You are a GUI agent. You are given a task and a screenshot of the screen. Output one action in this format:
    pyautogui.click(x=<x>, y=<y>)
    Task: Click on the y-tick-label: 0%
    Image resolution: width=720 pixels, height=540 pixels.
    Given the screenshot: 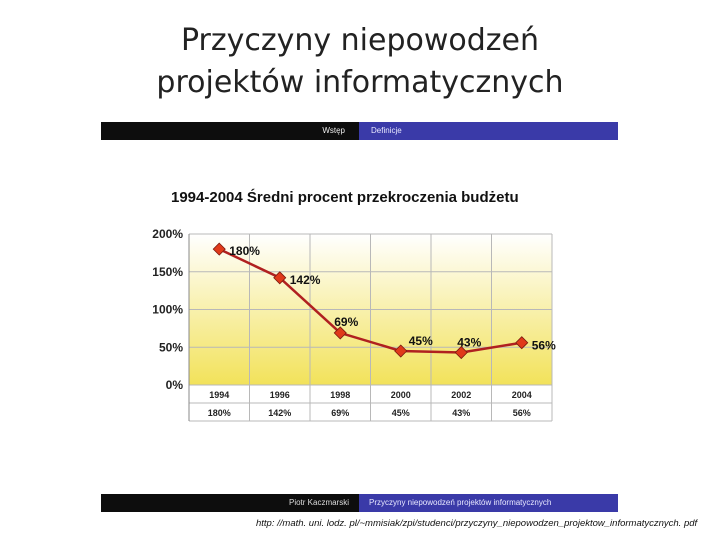 What is the action you would take?
    pyautogui.click(x=175, y=385)
    